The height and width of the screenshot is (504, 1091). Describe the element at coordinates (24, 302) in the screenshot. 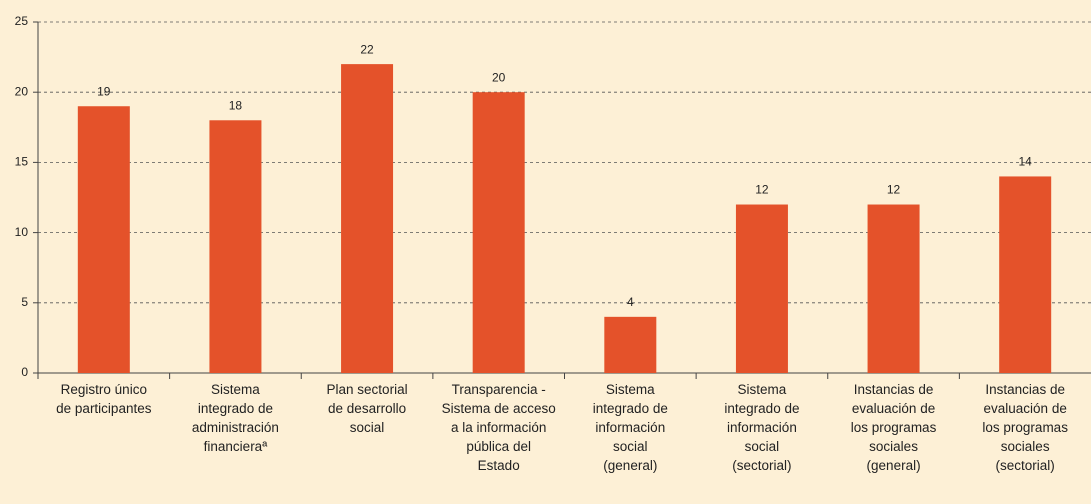

I see `y-tick-label: 5` at that location.